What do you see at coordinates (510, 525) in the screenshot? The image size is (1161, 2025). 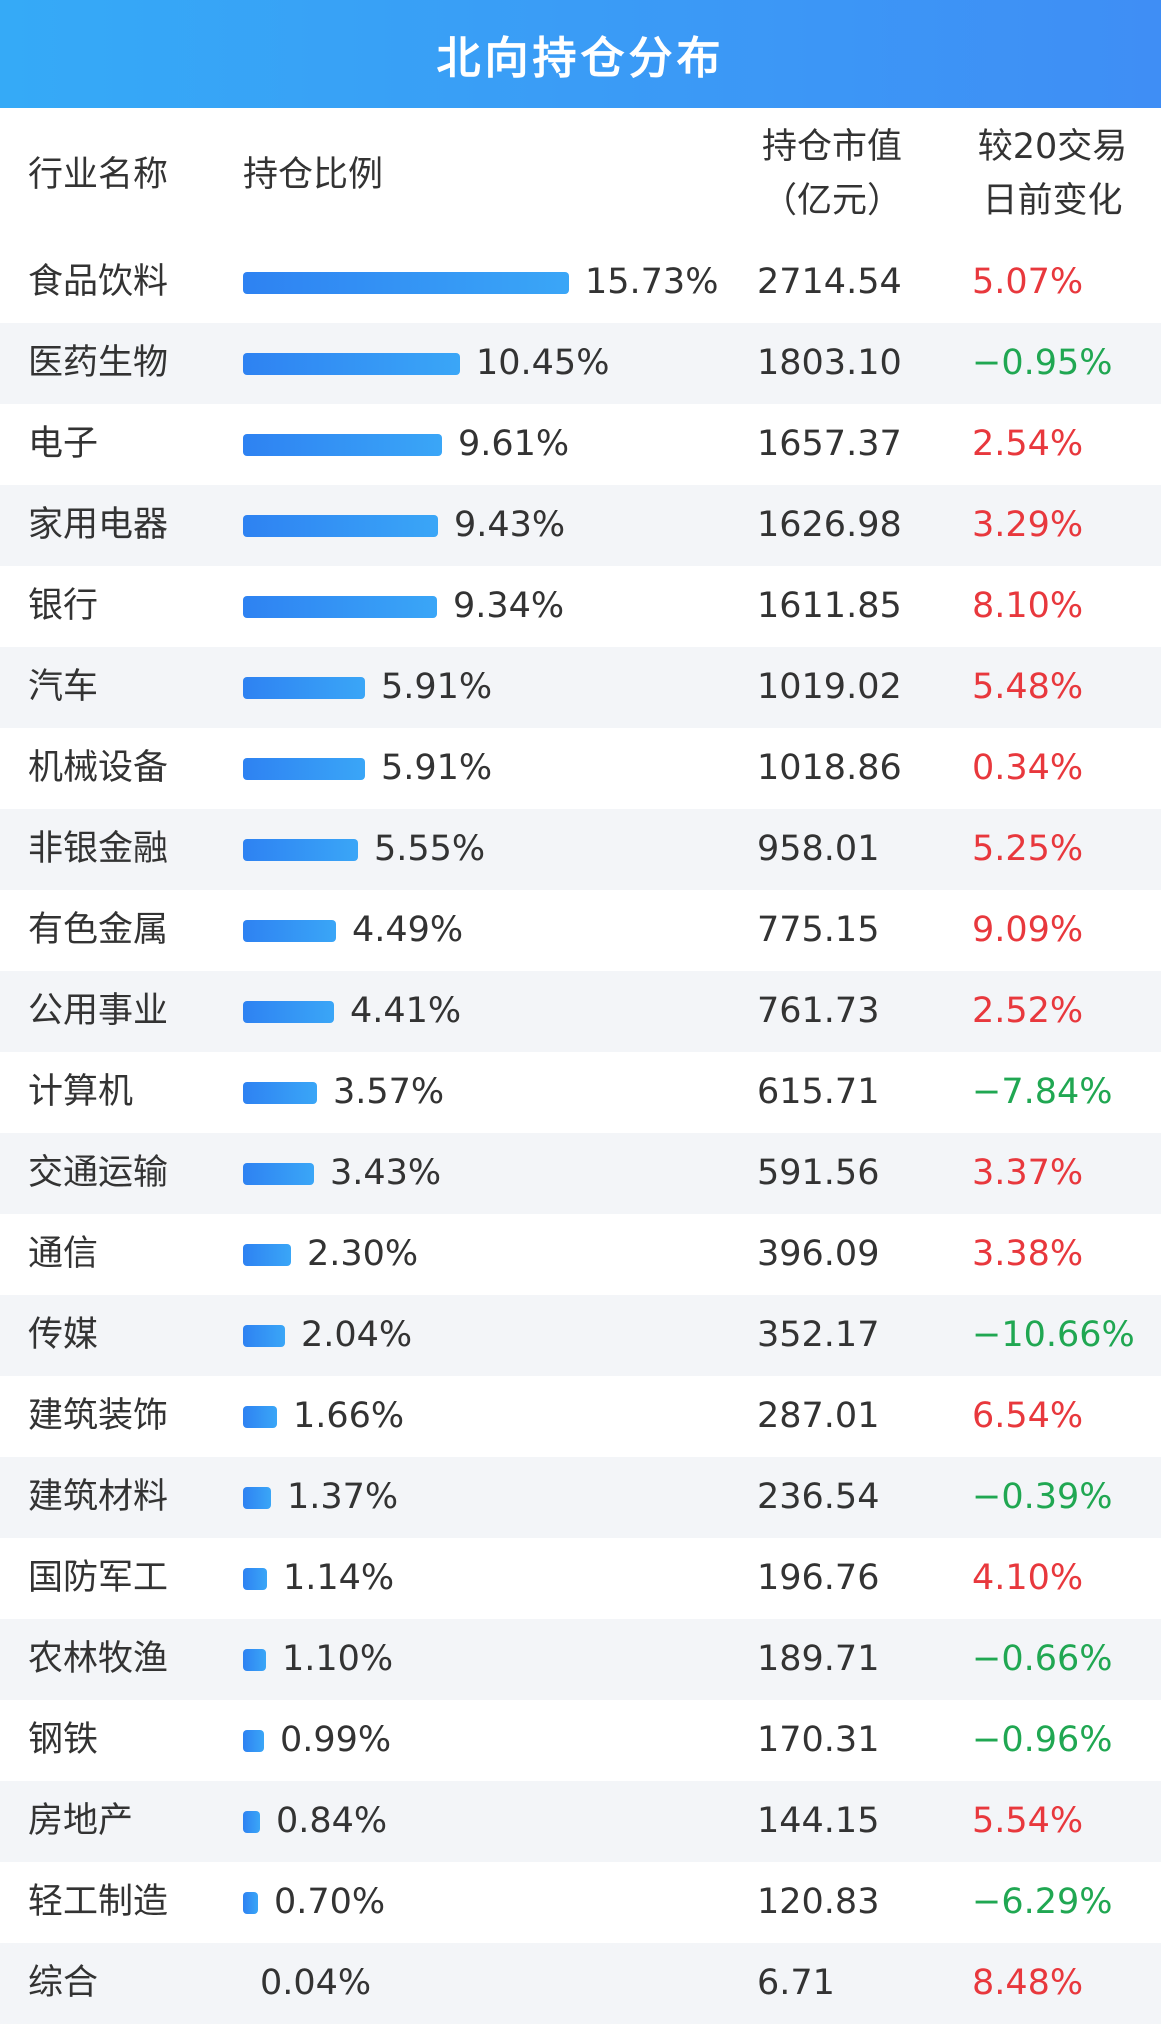 I see `ratio-label: 9.43%` at bounding box center [510, 525].